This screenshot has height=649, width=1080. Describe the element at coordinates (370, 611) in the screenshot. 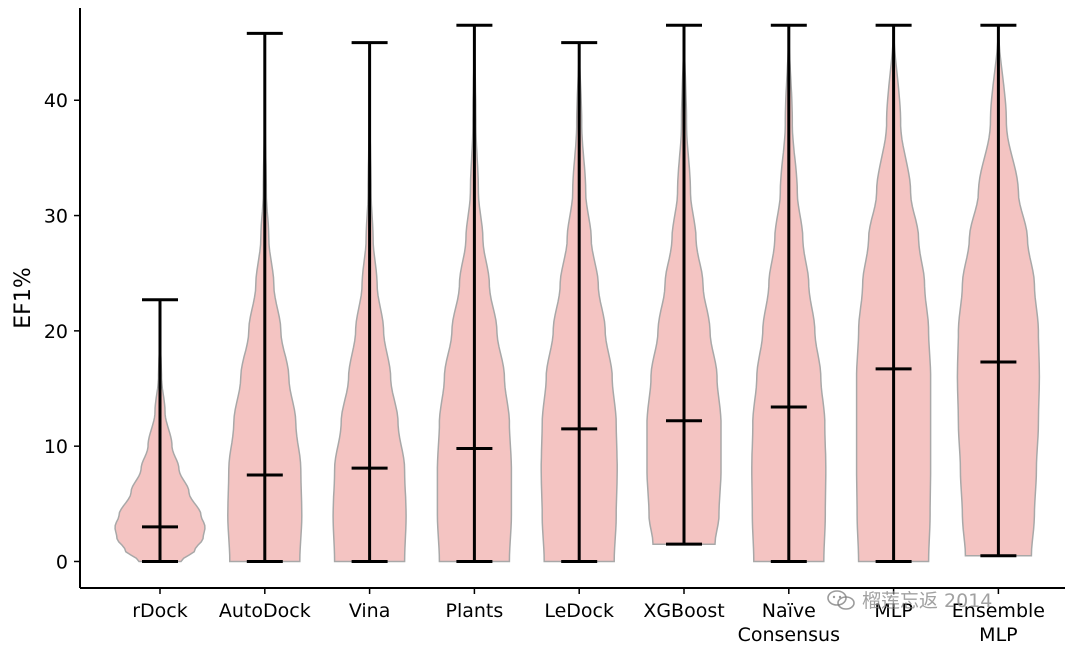

I see `x-tick-label: Vina` at that location.